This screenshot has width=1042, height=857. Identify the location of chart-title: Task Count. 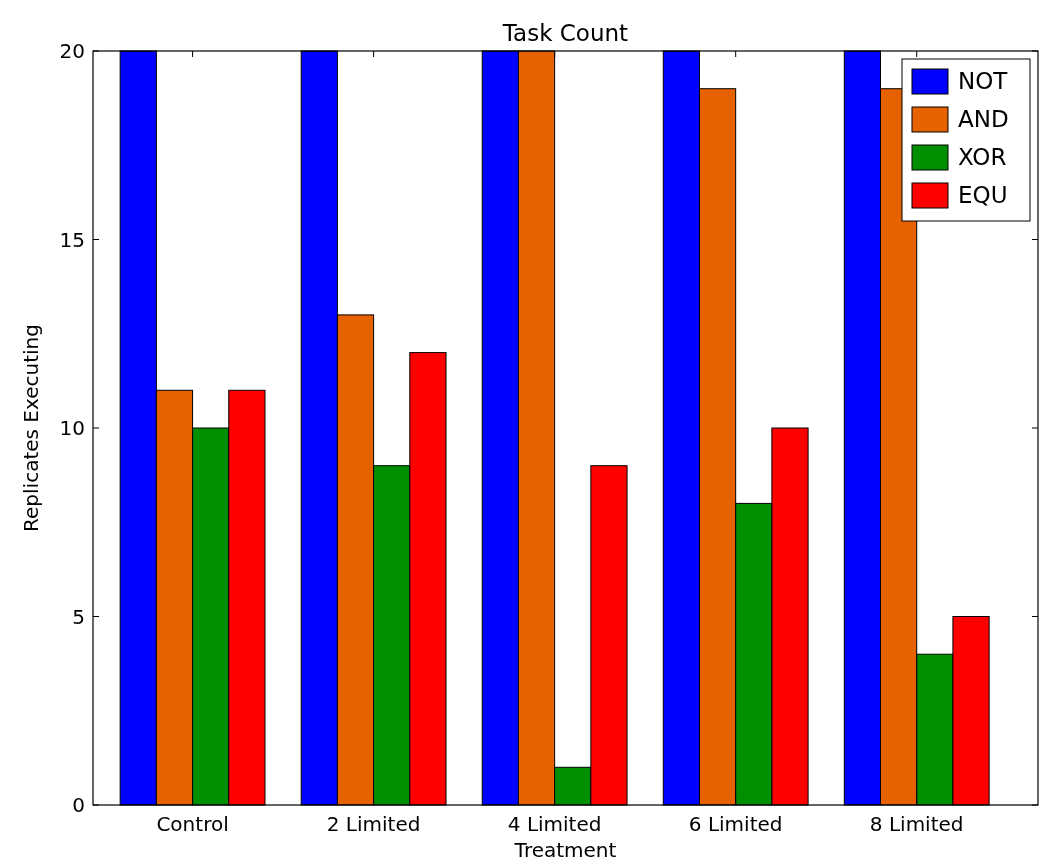
(565, 33).